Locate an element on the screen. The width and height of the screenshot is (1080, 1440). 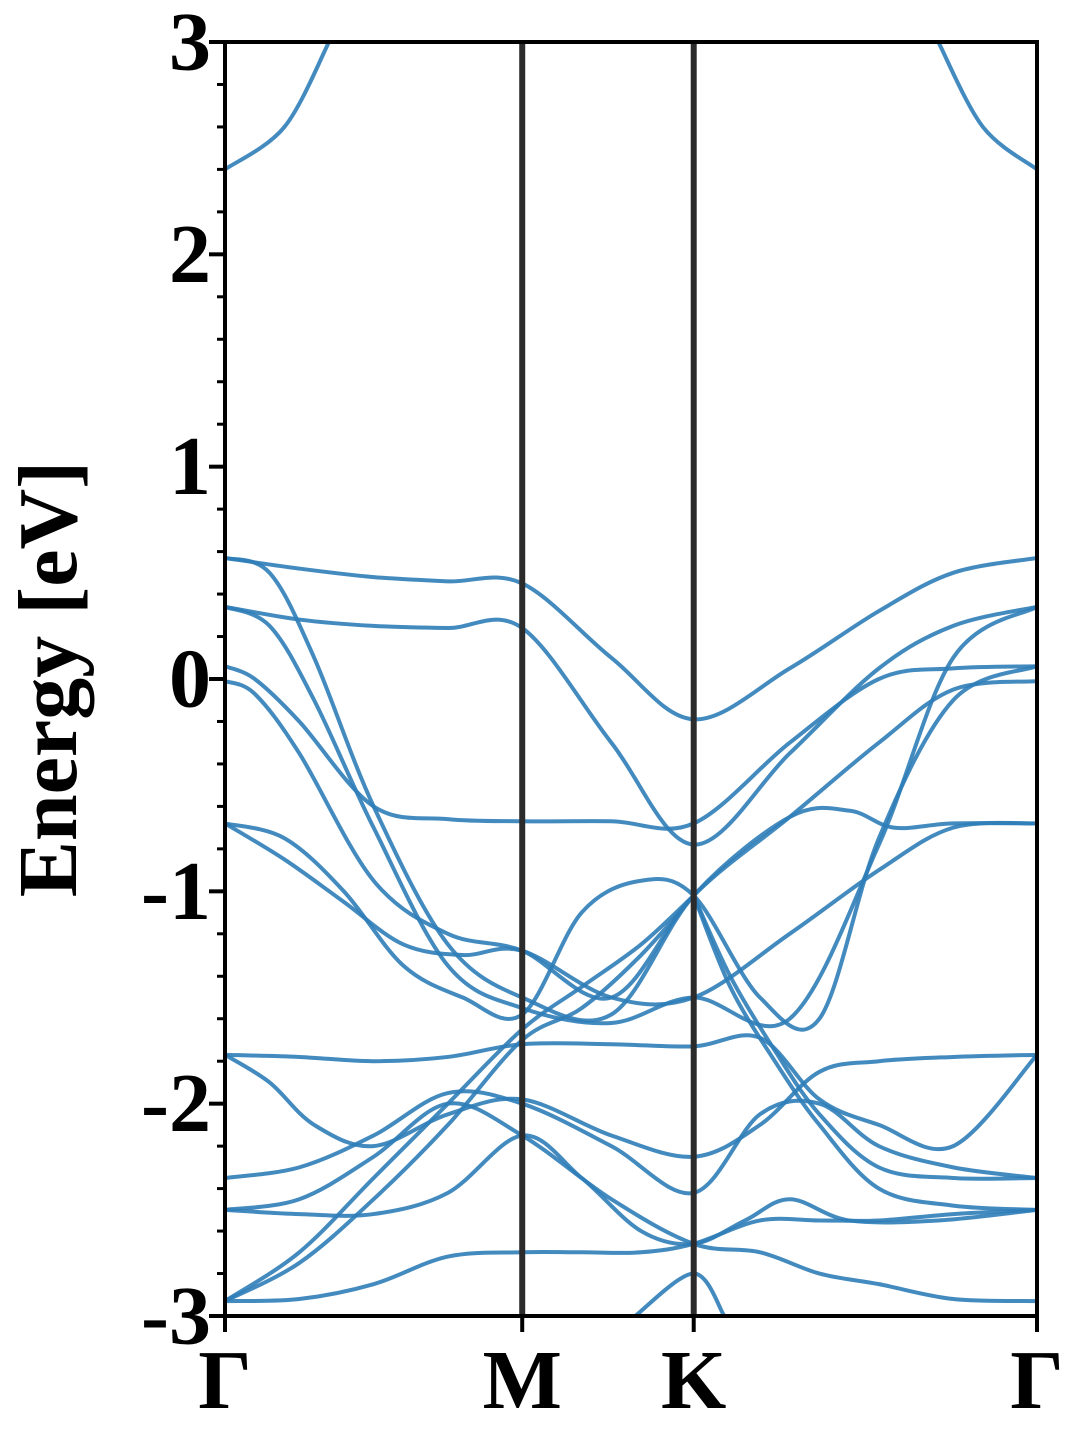
high-symmetry-dividers is located at coordinates (608, 679).